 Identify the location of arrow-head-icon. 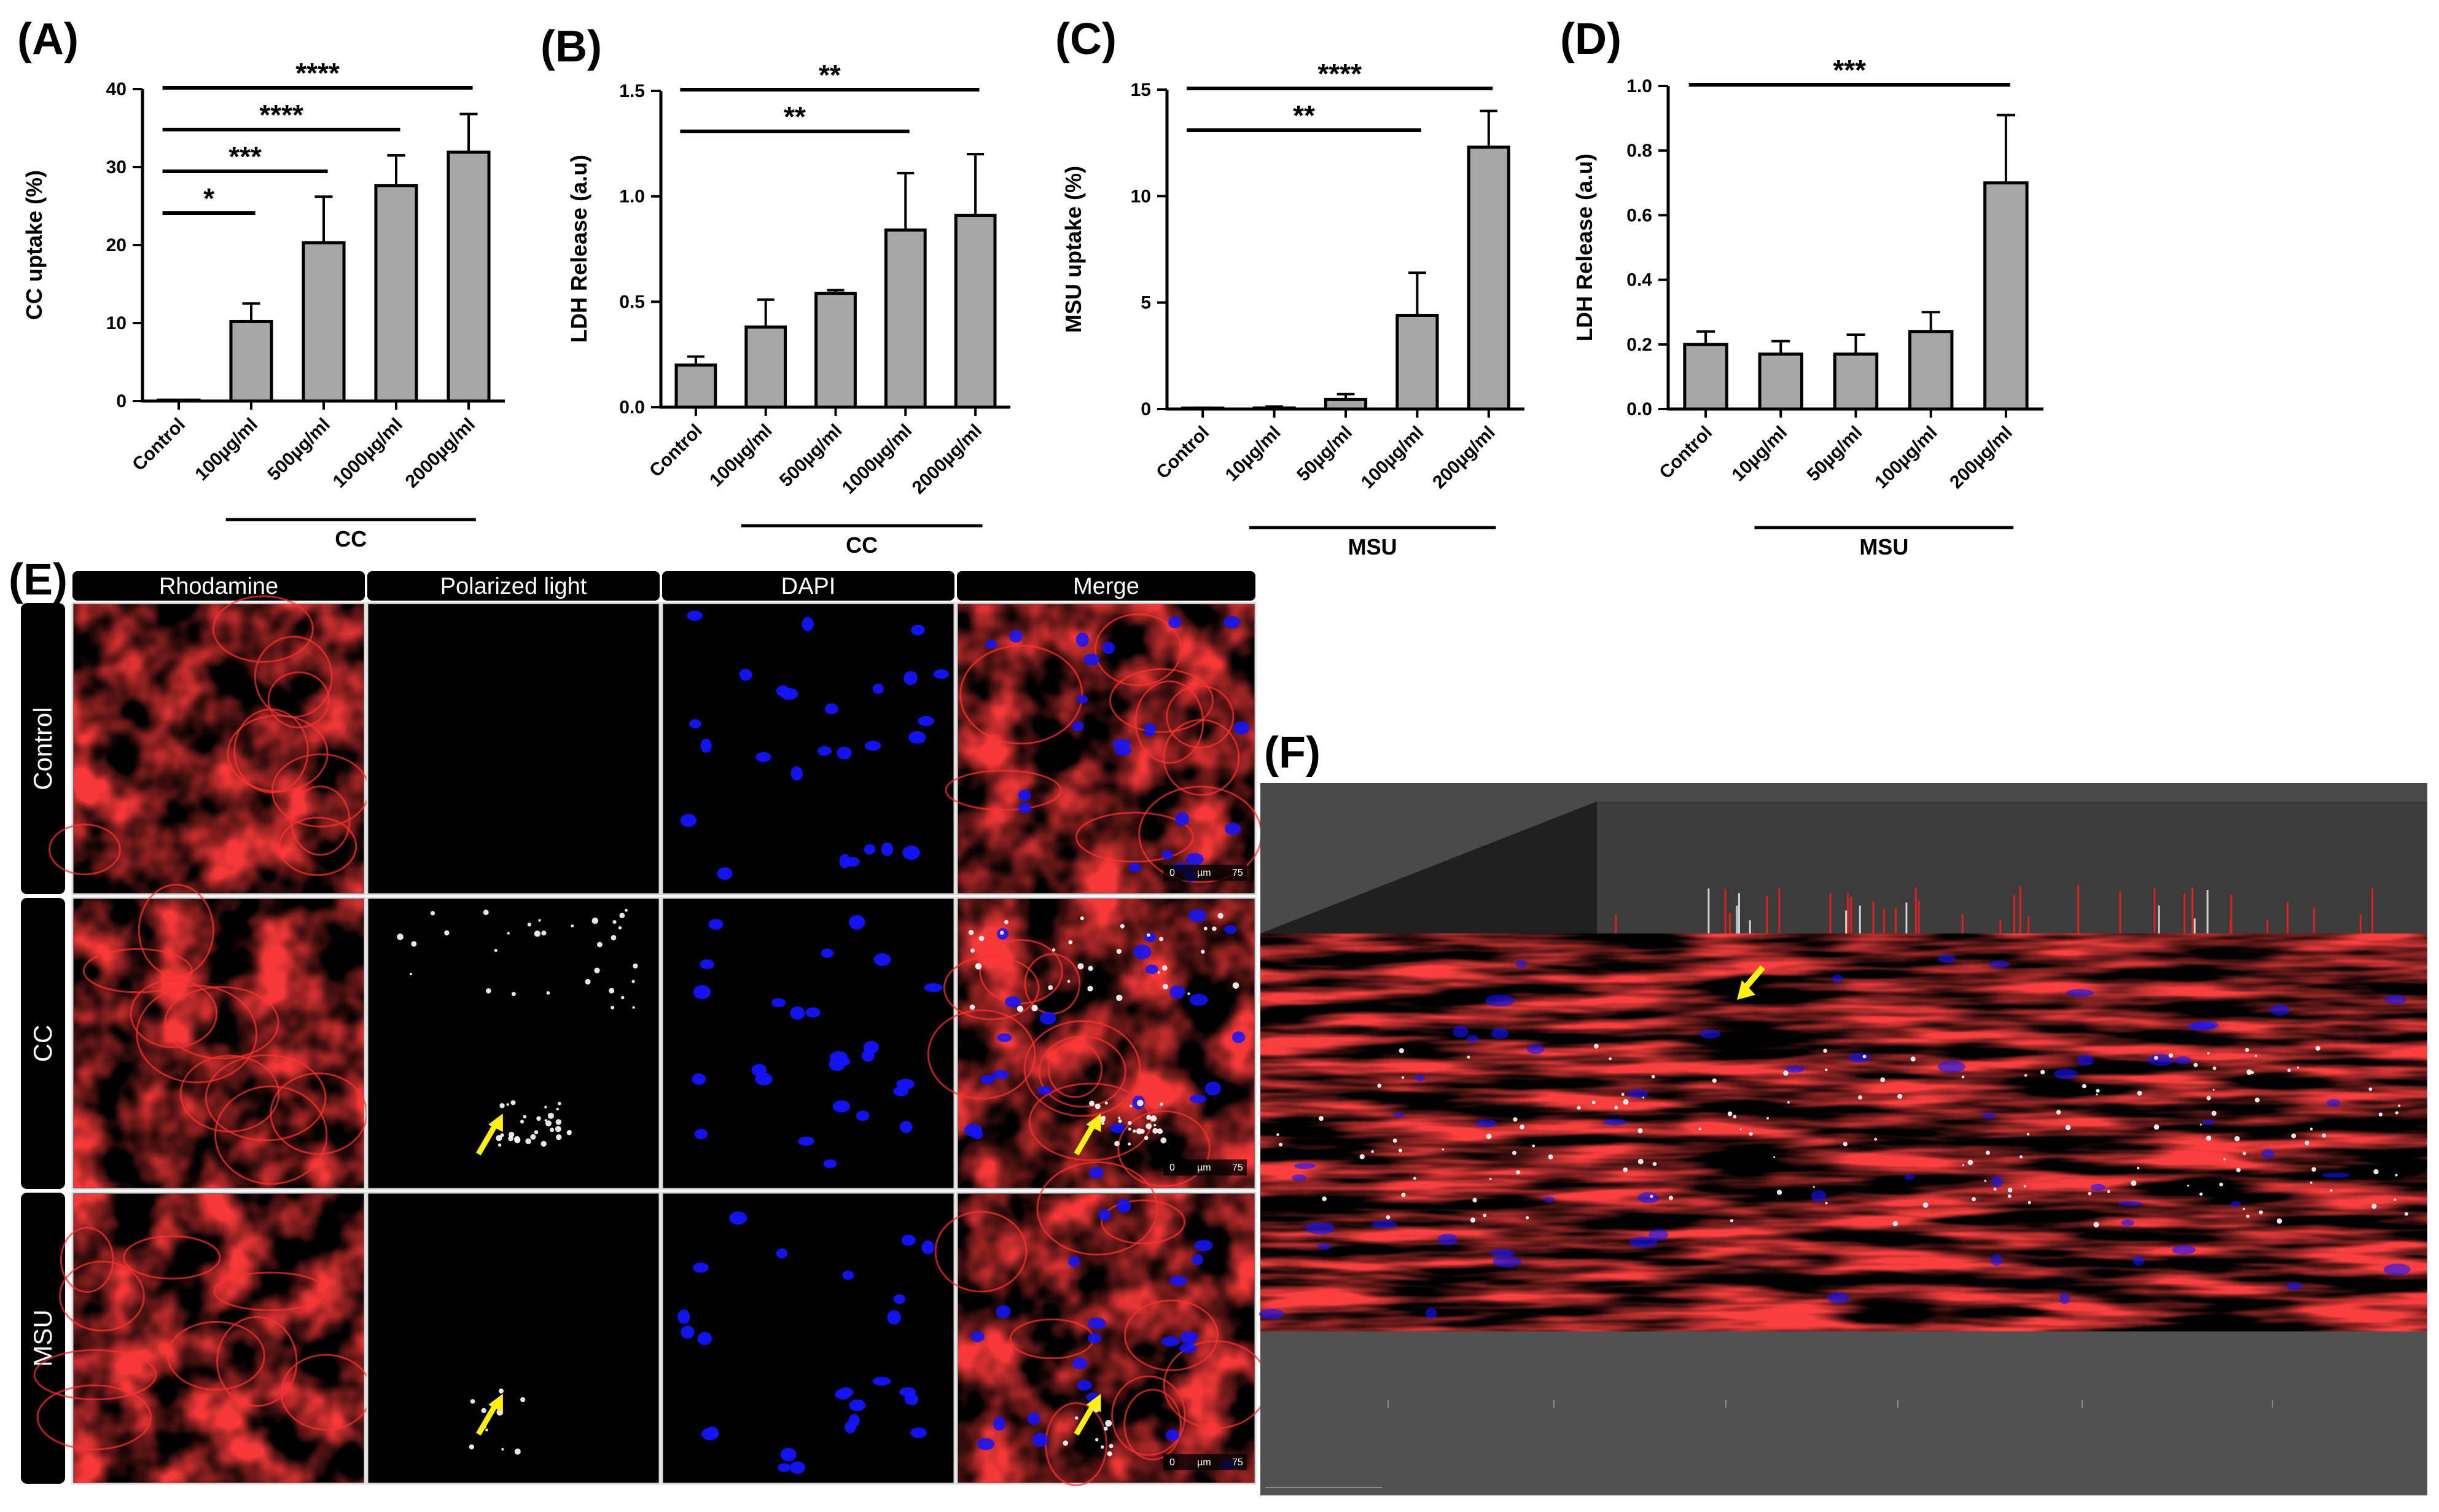
(1746, 990).